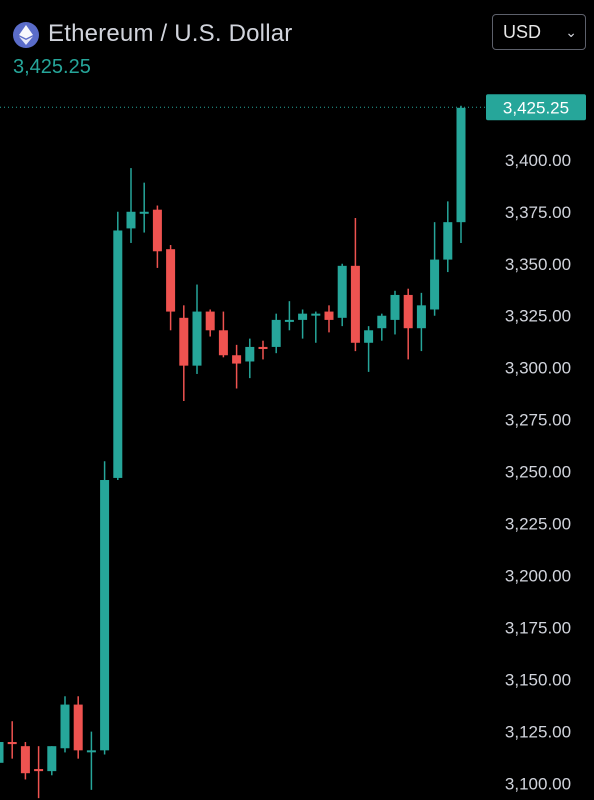  Describe the element at coordinates (538, 316) in the screenshot. I see `y-tick-label: 3,325.00` at that location.